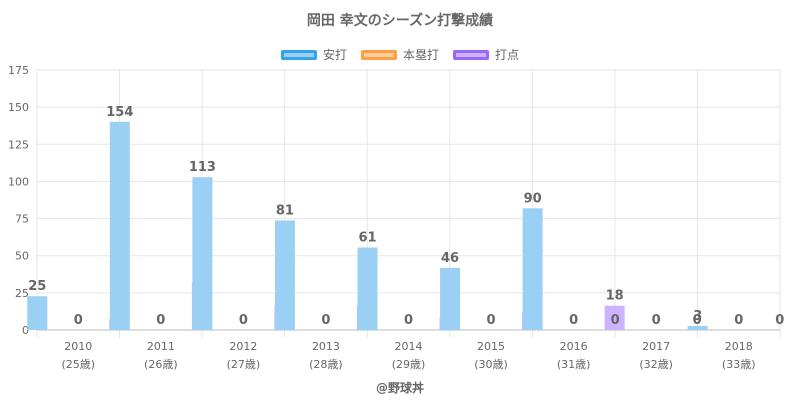 This screenshot has width=800, height=400. Describe the element at coordinates (161, 346) in the screenshot. I see `x-tick-label: 2011` at that location.